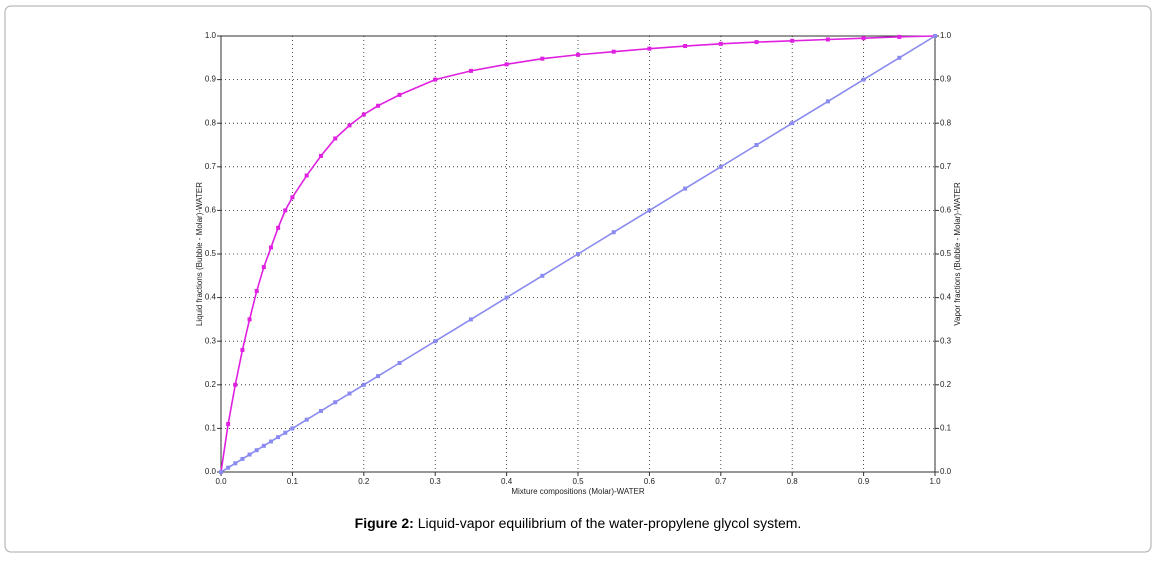 The image size is (1158, 564). What do you see at coordinates (946, 340) in the screenshot?
I see `y2-tick-label: 0.3` at bounding box center [946, 340].